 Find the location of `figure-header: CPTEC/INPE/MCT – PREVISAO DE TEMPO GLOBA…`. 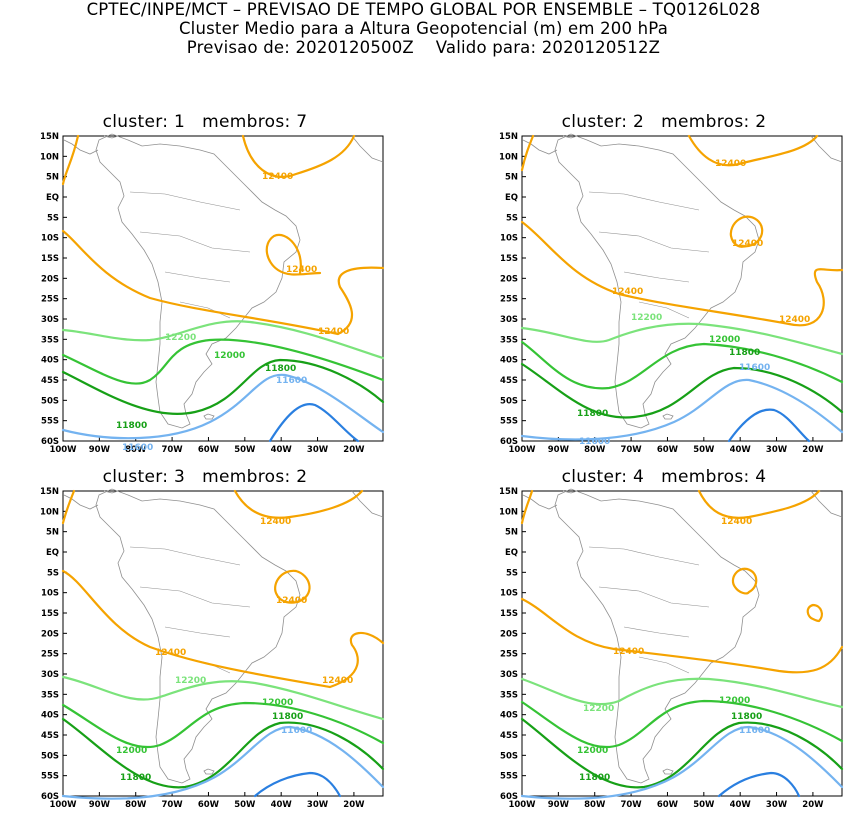

figure-header: CPTEC/INPE/MCT – PREVISAO DE TEMPO GLOBA… is located at coordinates (423, 28).